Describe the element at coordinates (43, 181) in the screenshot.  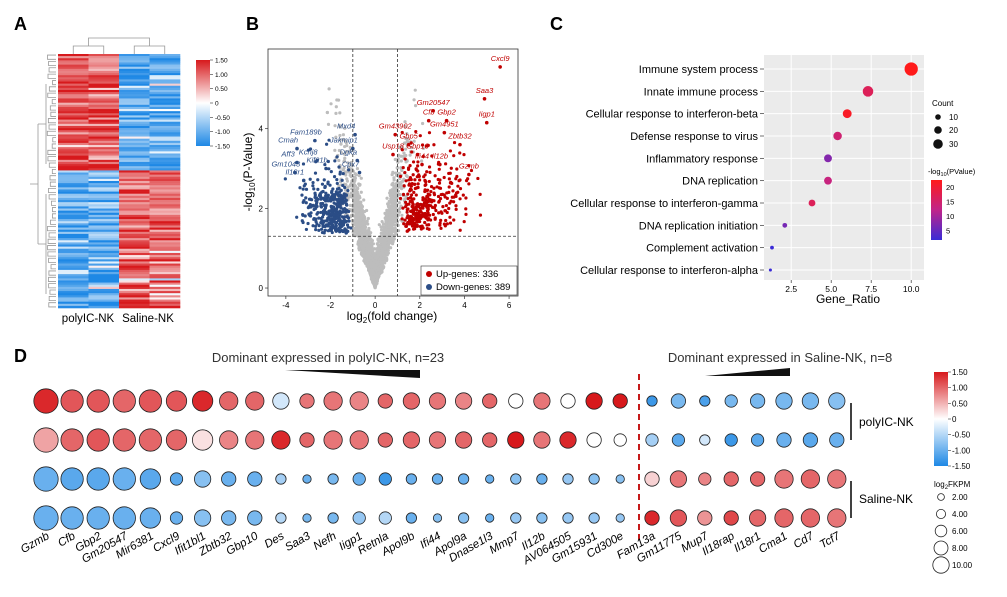
I see `heatmap-row-dendrogram` at that location.